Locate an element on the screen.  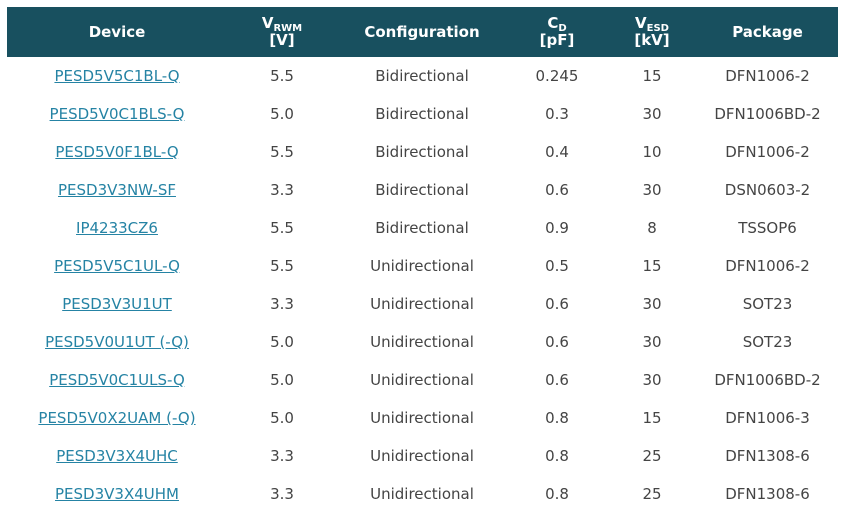
device-link: PESD5V5C1BL-Q is located at coordinates (117, 76).